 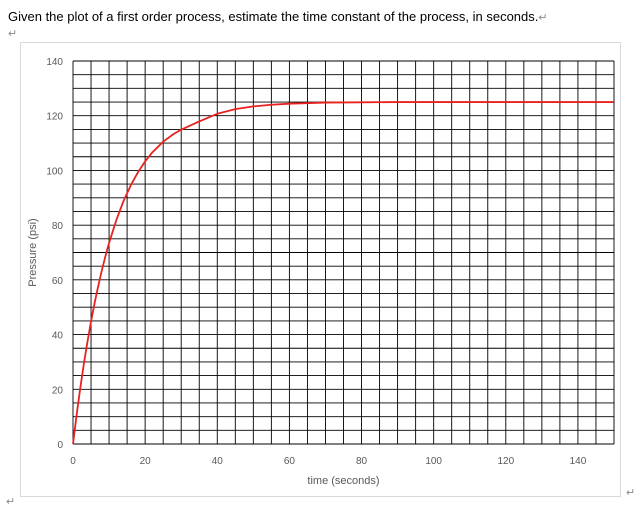 I want to click on x-axis-title: time (seconds), so click(x=343, y=481).